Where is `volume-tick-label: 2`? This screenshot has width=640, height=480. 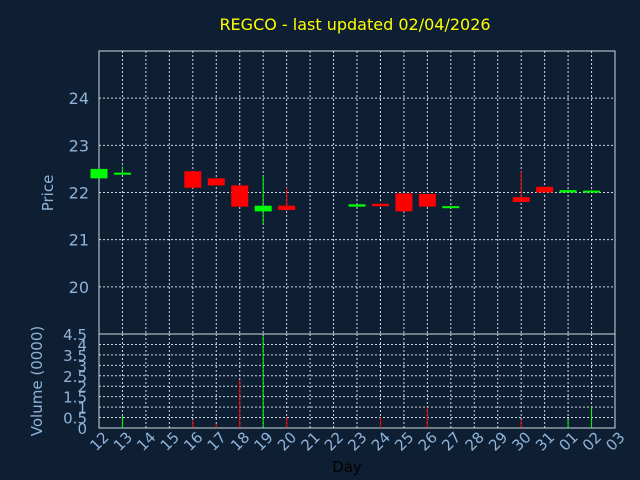 volume-tick-label: 2 is located at coordinates (82, 387).